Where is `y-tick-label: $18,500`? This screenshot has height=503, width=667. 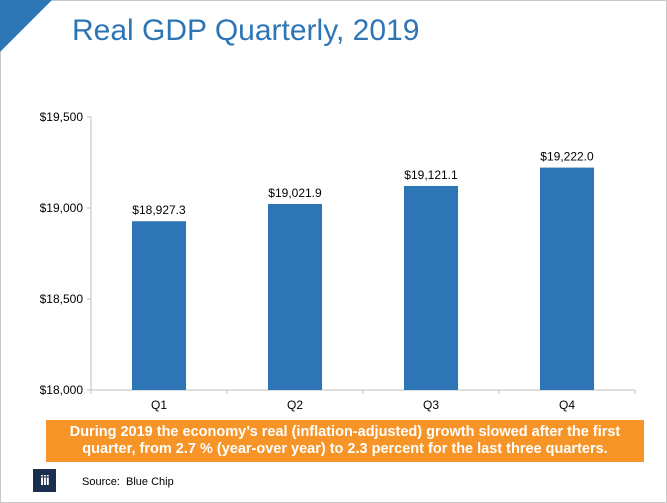 y-tick-label: $18,500 is located at coordinates (62, 299).